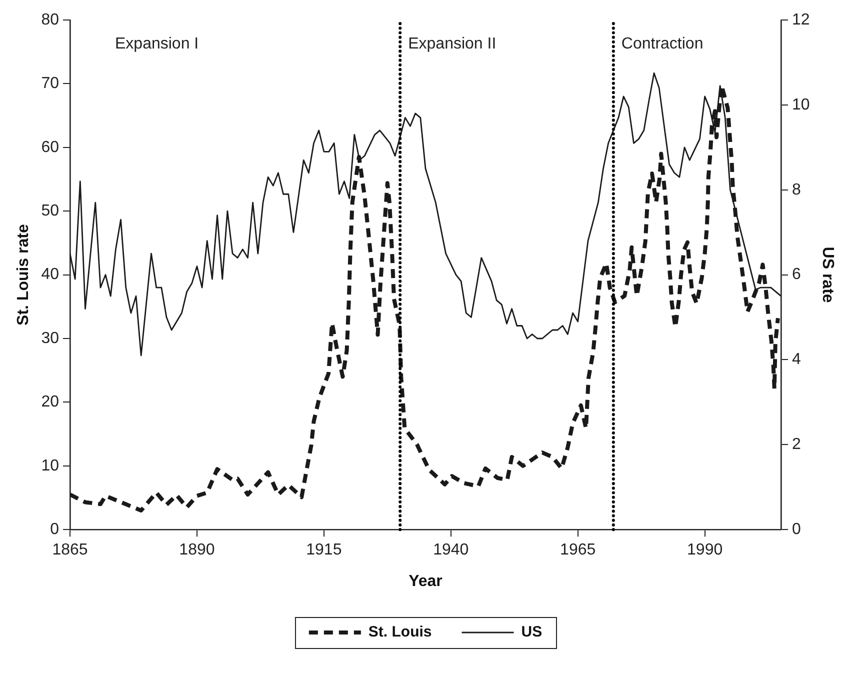 The height and width of the screenshot is (698, 851). What do you see at coordinates (50, 211) in the screenshot?
I see `y-tick-label: 50` at bounding box center [50, 211].